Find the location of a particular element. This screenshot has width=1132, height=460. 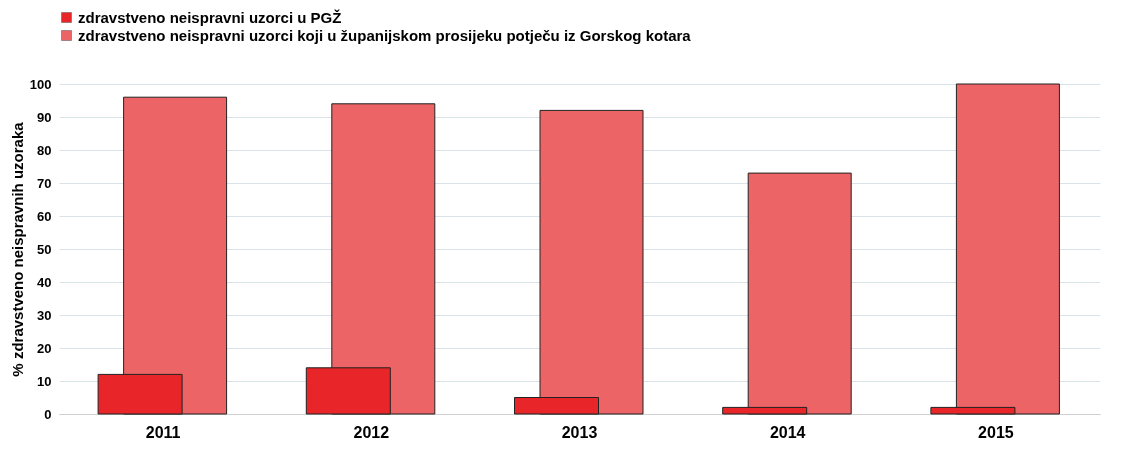

x-tick-label: 2015 is located at coordinates (996, 432).